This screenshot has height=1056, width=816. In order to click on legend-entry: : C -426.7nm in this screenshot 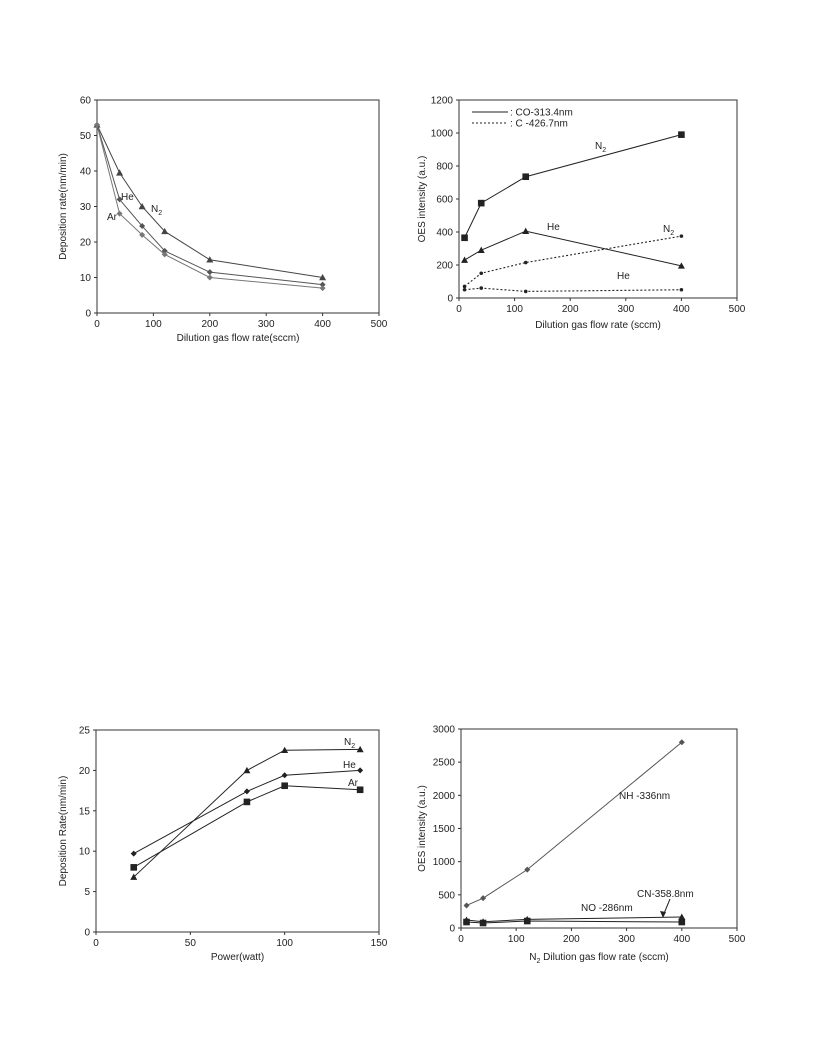, I will do `click(539, 124)`.